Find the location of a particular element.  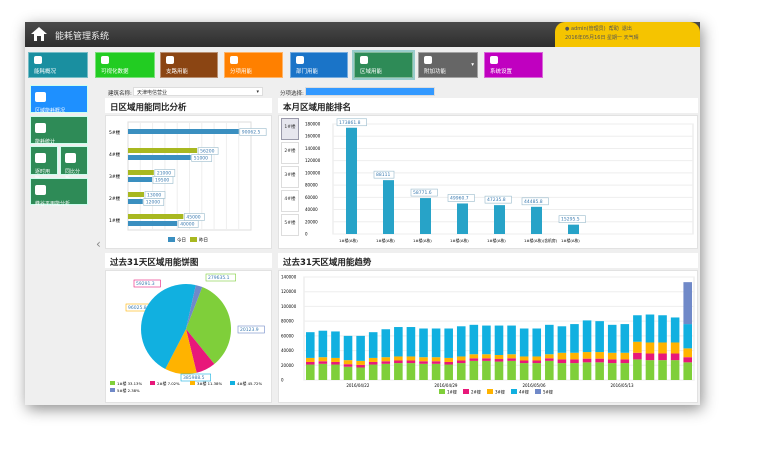

sidebar-icon is located at coordinates (70, 158).